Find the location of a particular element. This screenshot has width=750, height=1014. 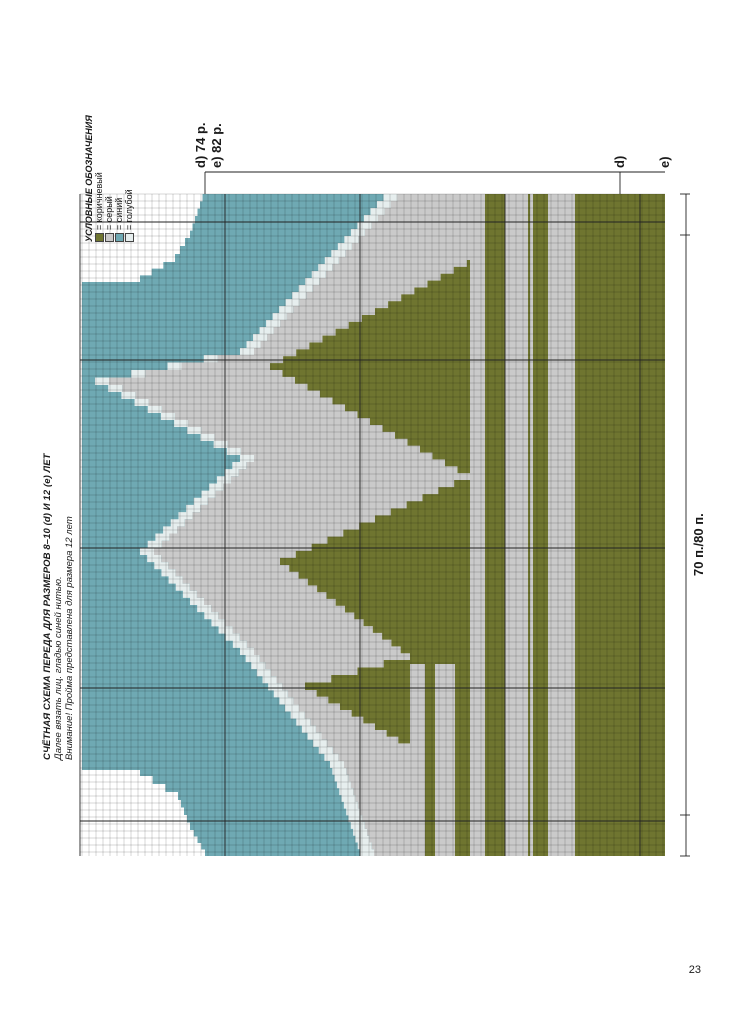

legend-label-lightblue: = голубой is located at coordinates (129, 209).